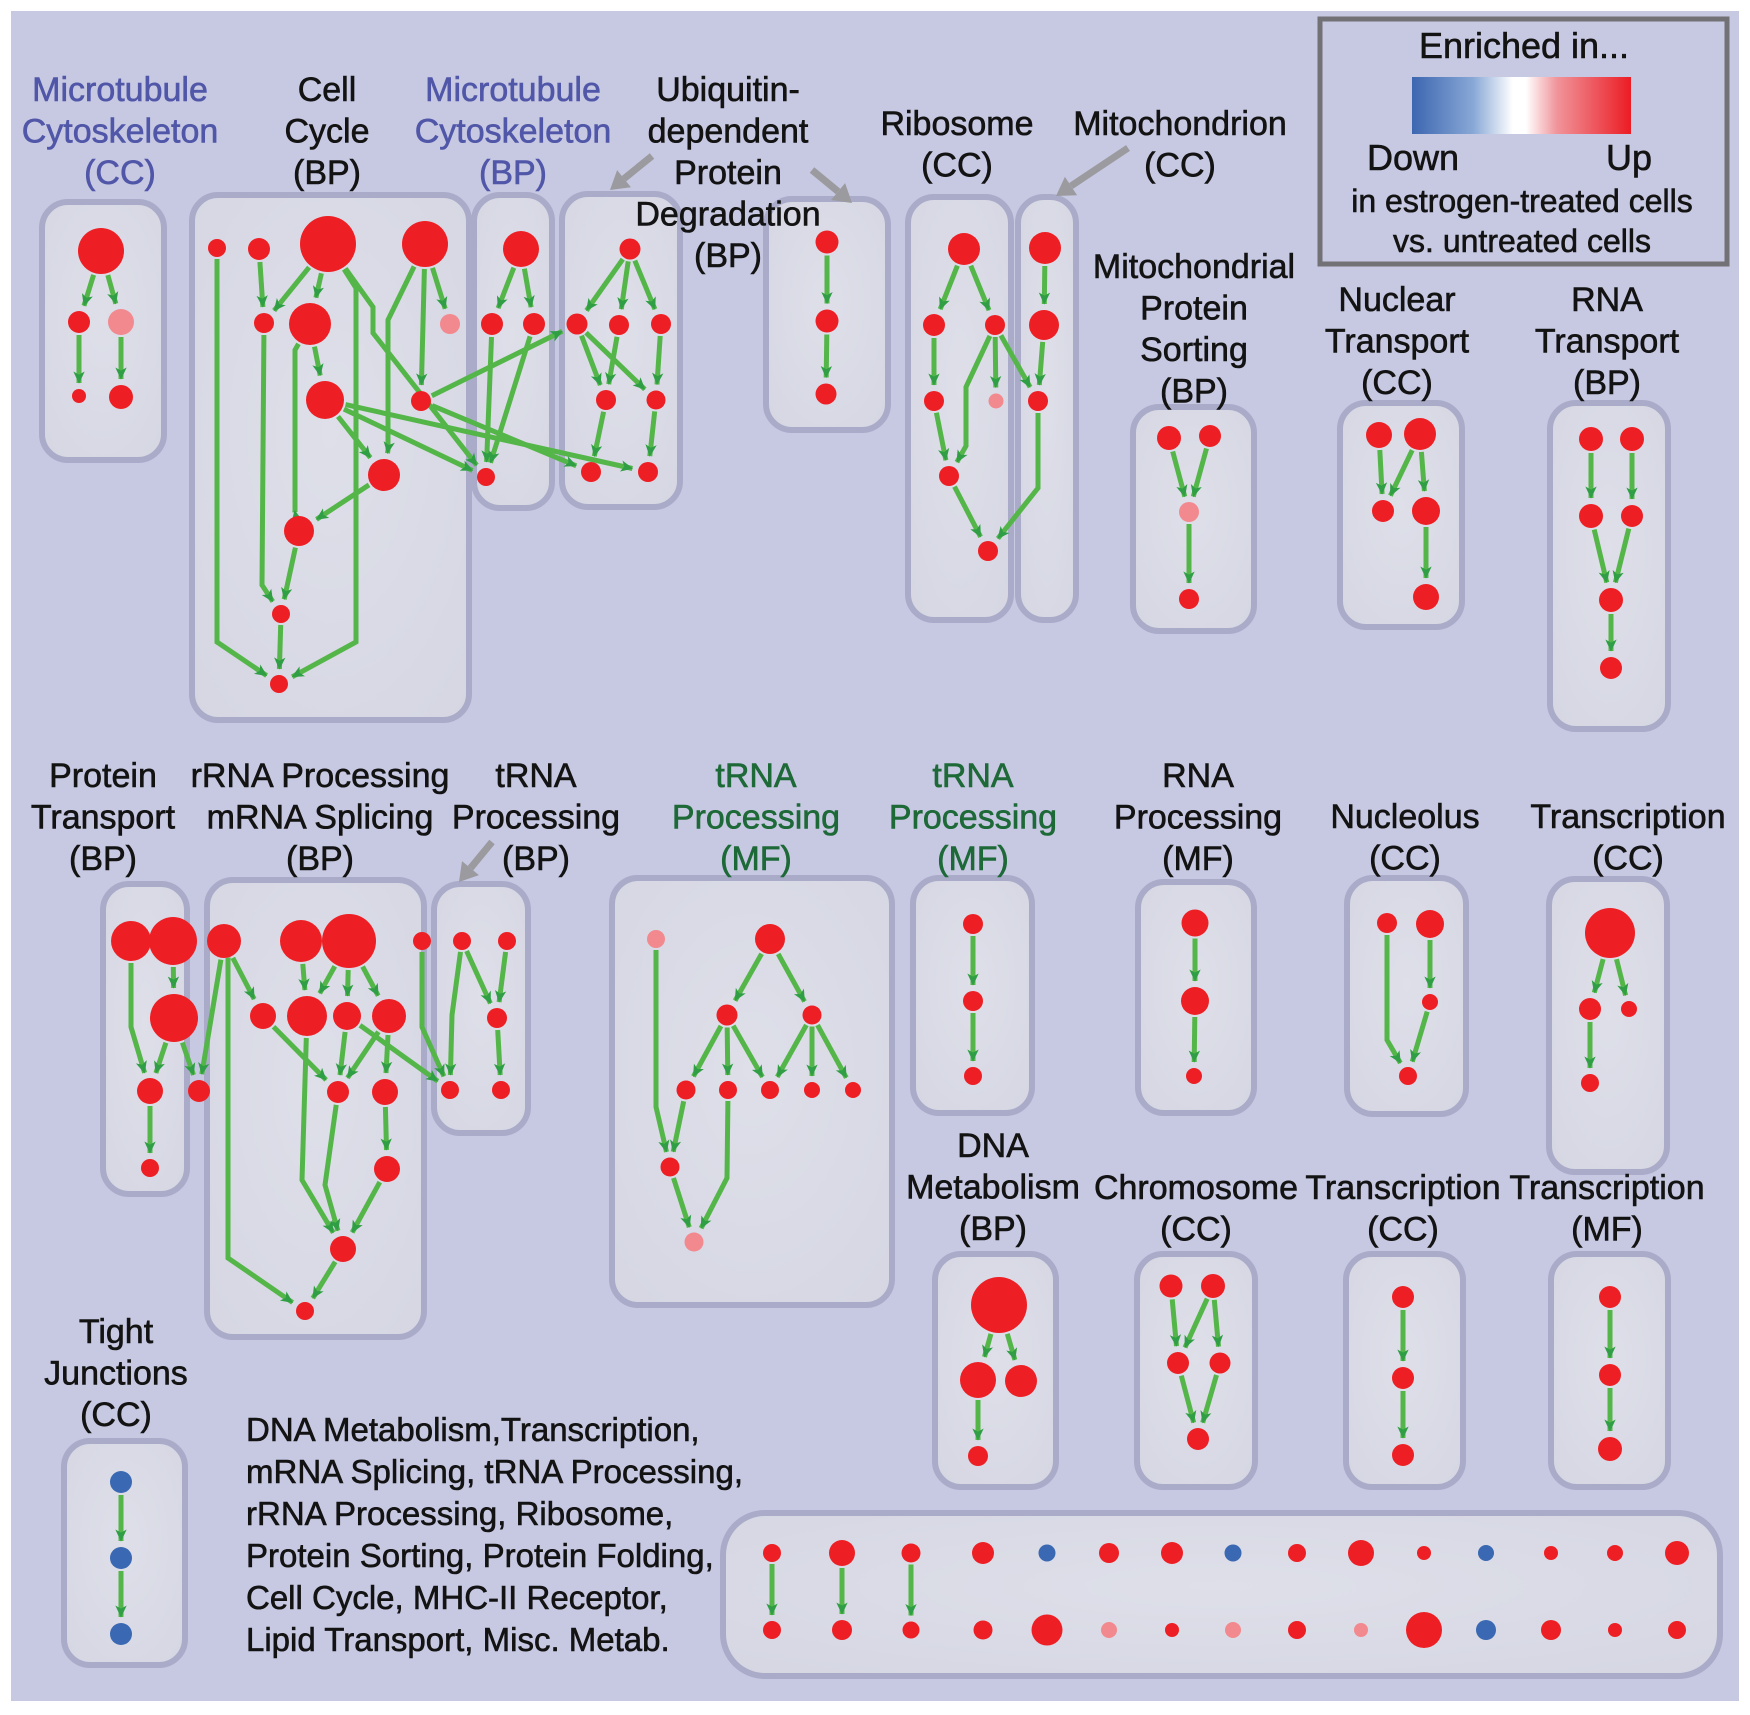 This screenshot has height=1715, width=1750. What do you see at coordinates (458, 1639) in the screenshot?
I see `svg-text: Lipid Transport, Misc. Metab.` at bounding box center [458, 1639].